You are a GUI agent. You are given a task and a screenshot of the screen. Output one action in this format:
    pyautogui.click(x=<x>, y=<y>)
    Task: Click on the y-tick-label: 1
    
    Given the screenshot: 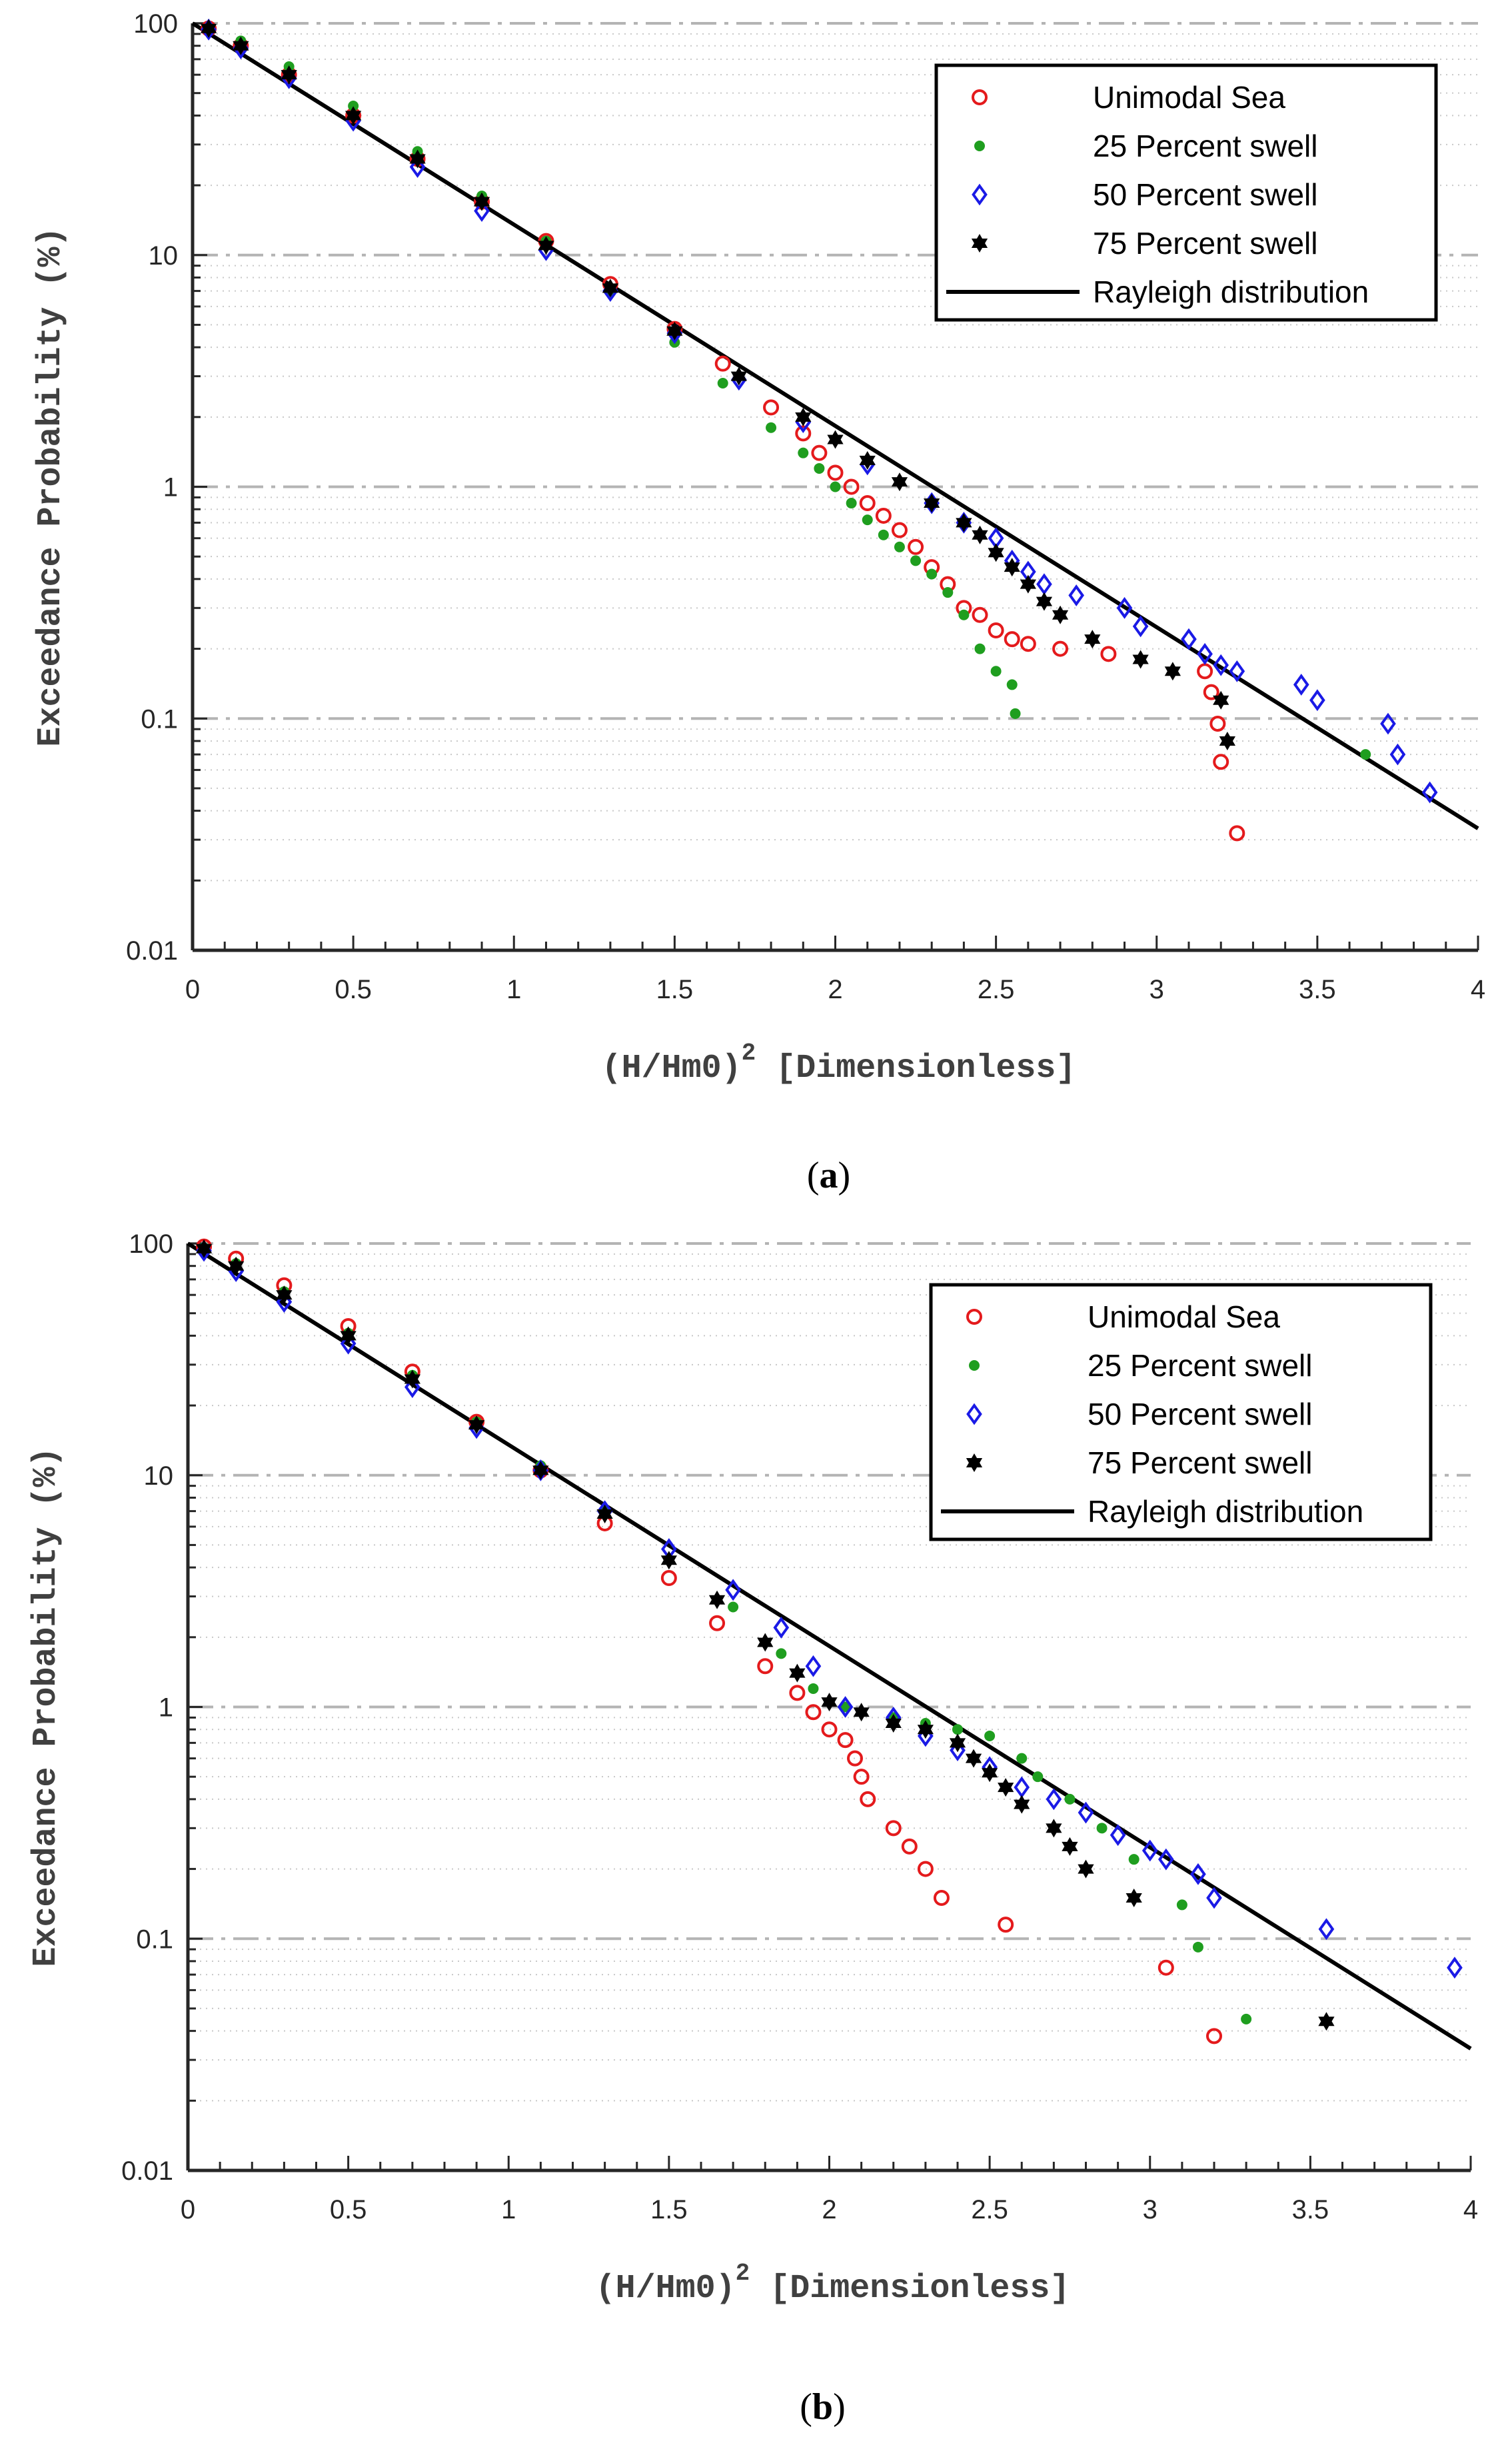 What is the action you would take?
    pyautogui.click(x=170, y=487)
    